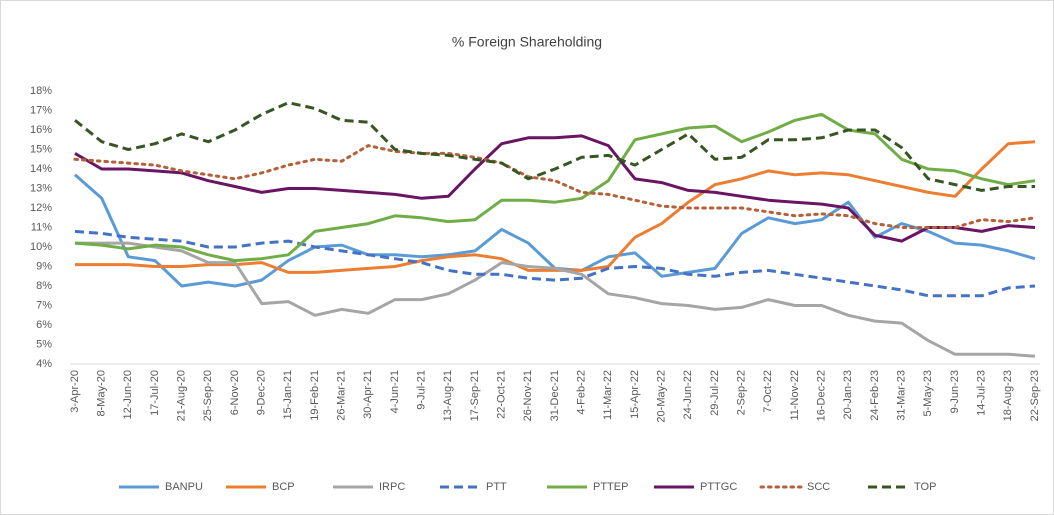 This screenshot has height=515, width=1054. What do you see at coordinates (822, 395) in the screenshot?
I see `x-tick-label: 16-Dec-22` at bounding box center [822, 395].